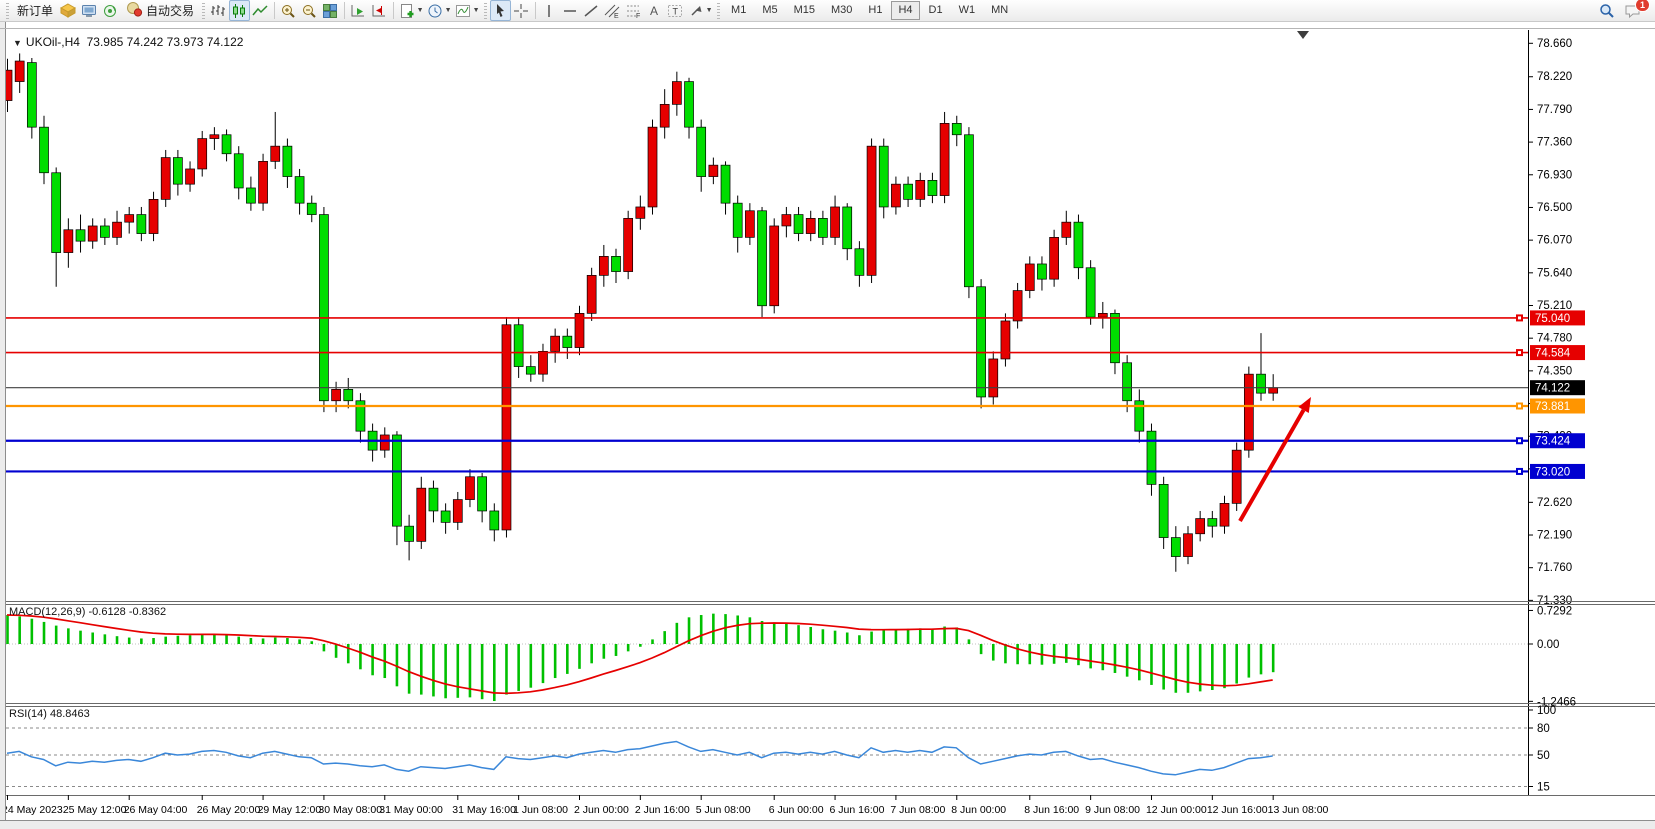  I want to click on svg-text: 29 May 12:00, so click(290, 810).